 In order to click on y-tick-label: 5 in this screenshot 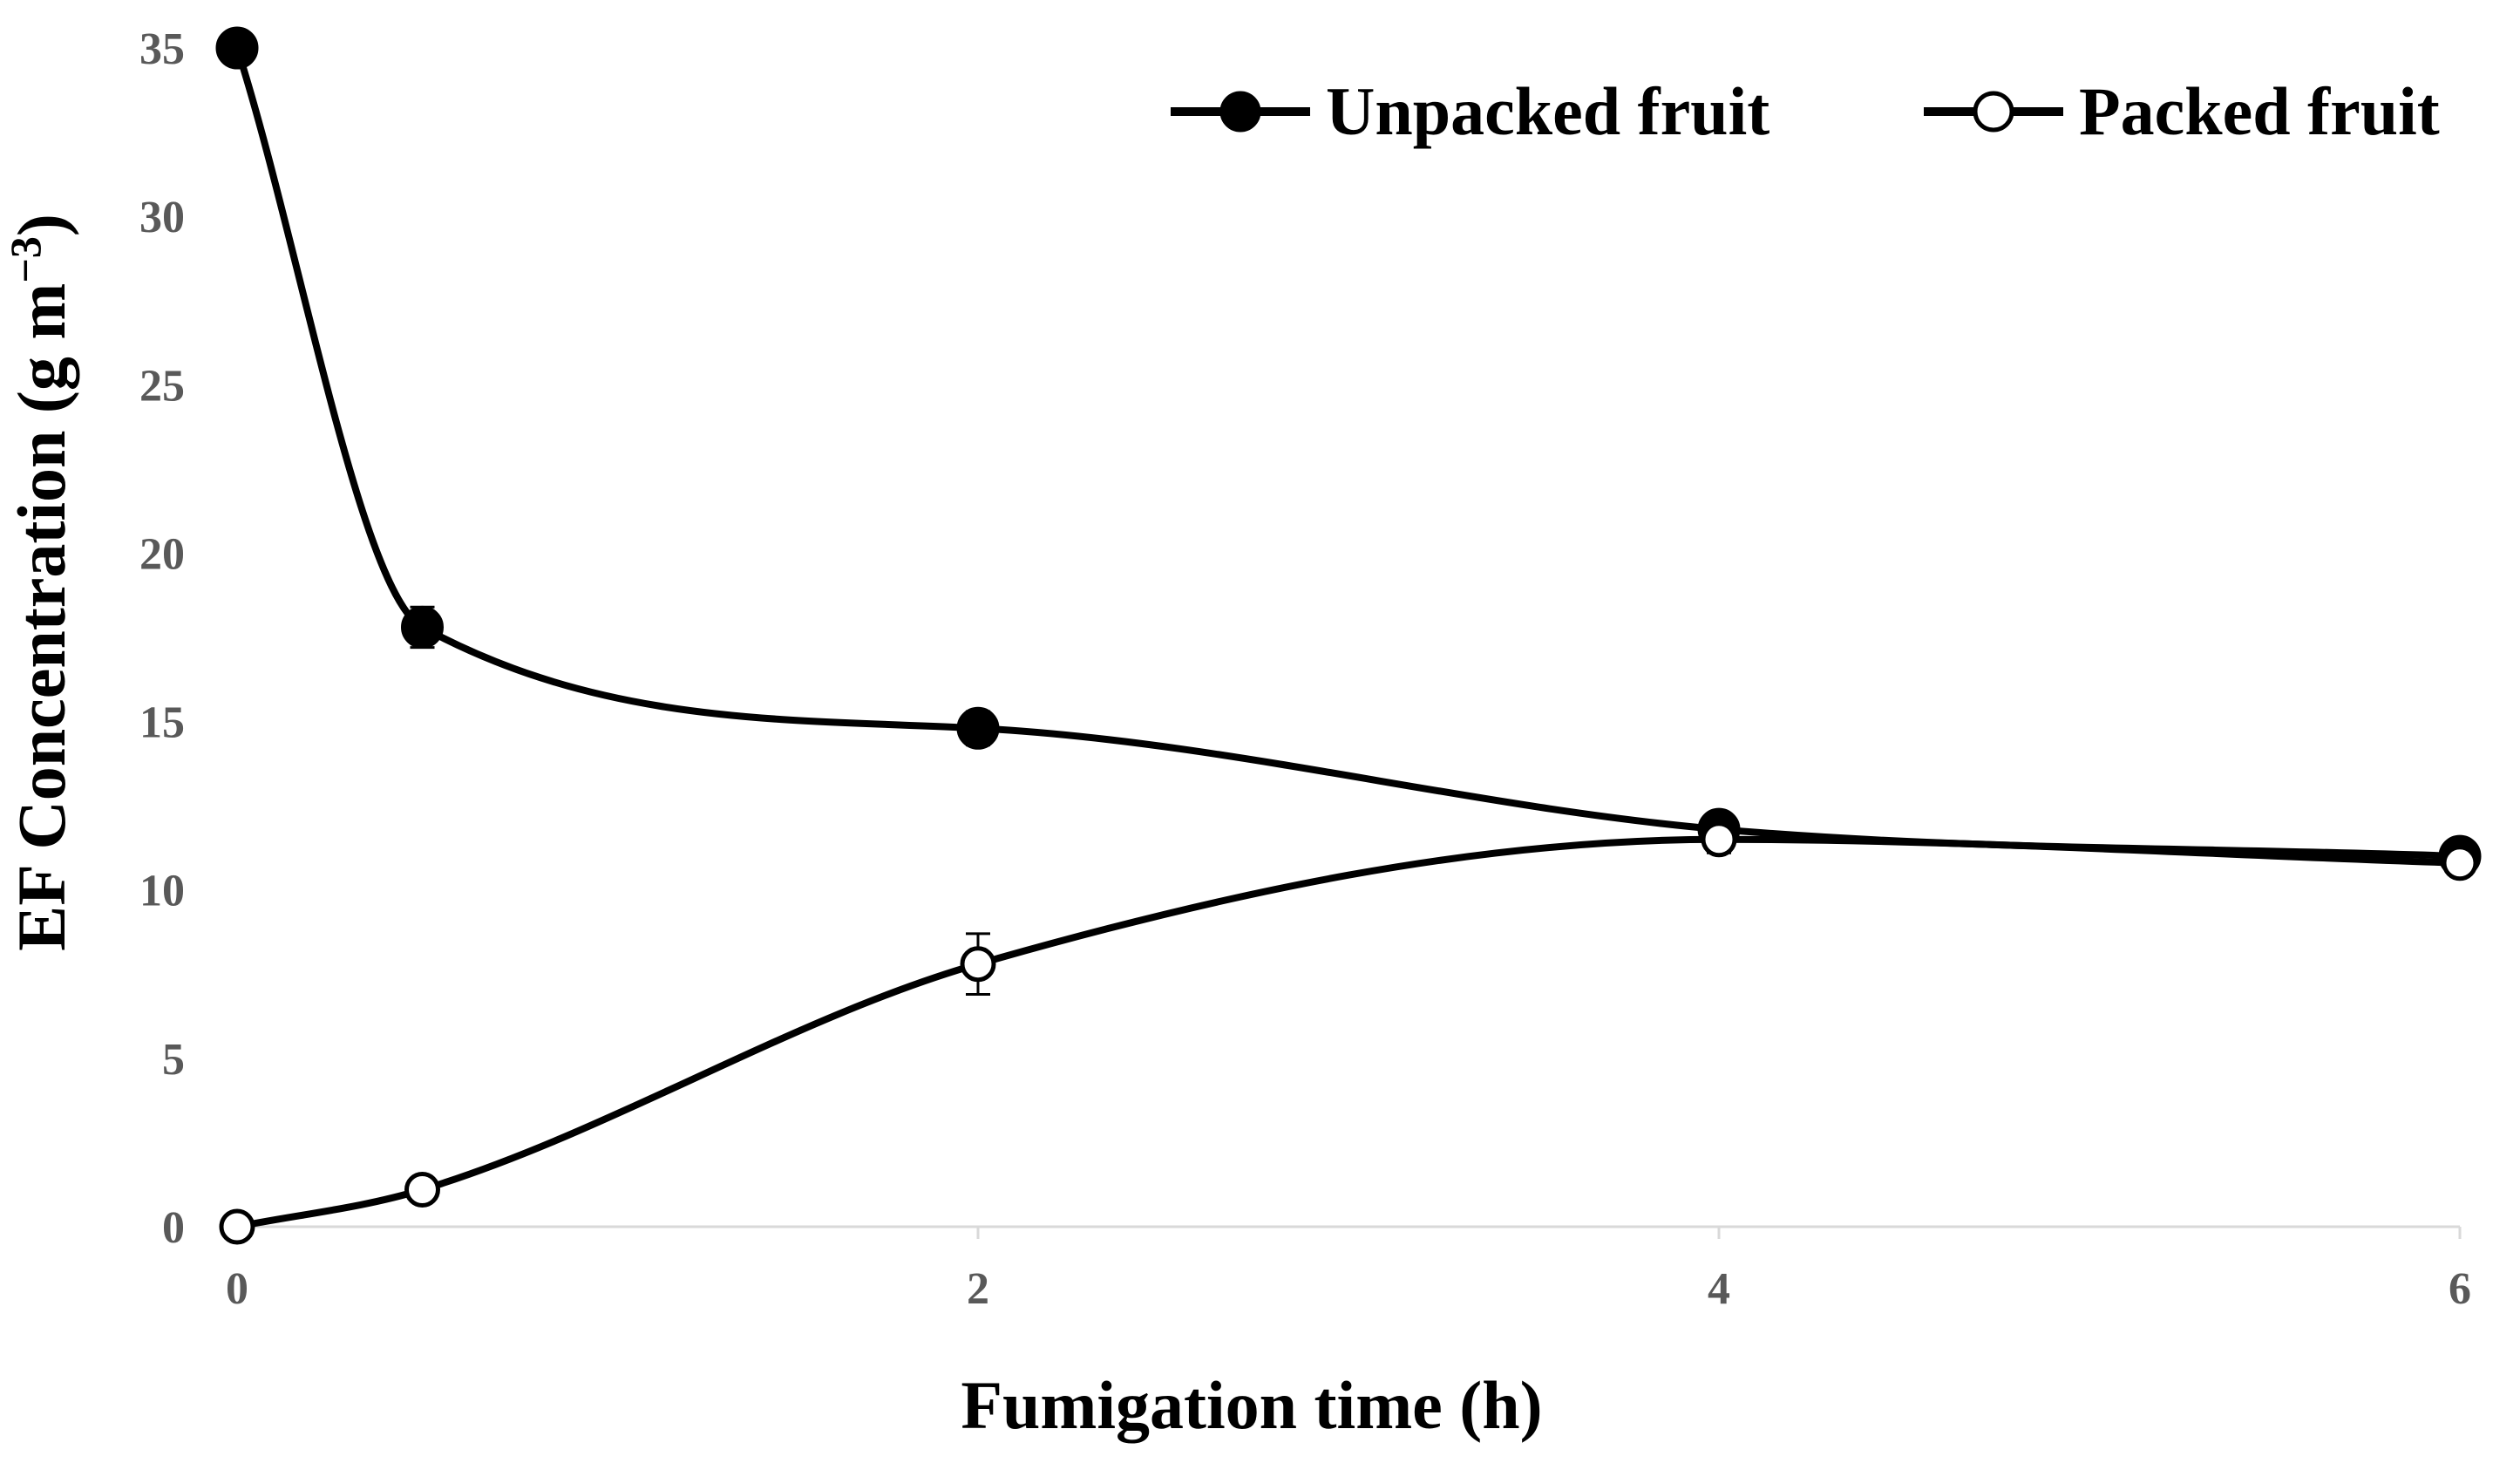, I will do `click(173, 1060)`.